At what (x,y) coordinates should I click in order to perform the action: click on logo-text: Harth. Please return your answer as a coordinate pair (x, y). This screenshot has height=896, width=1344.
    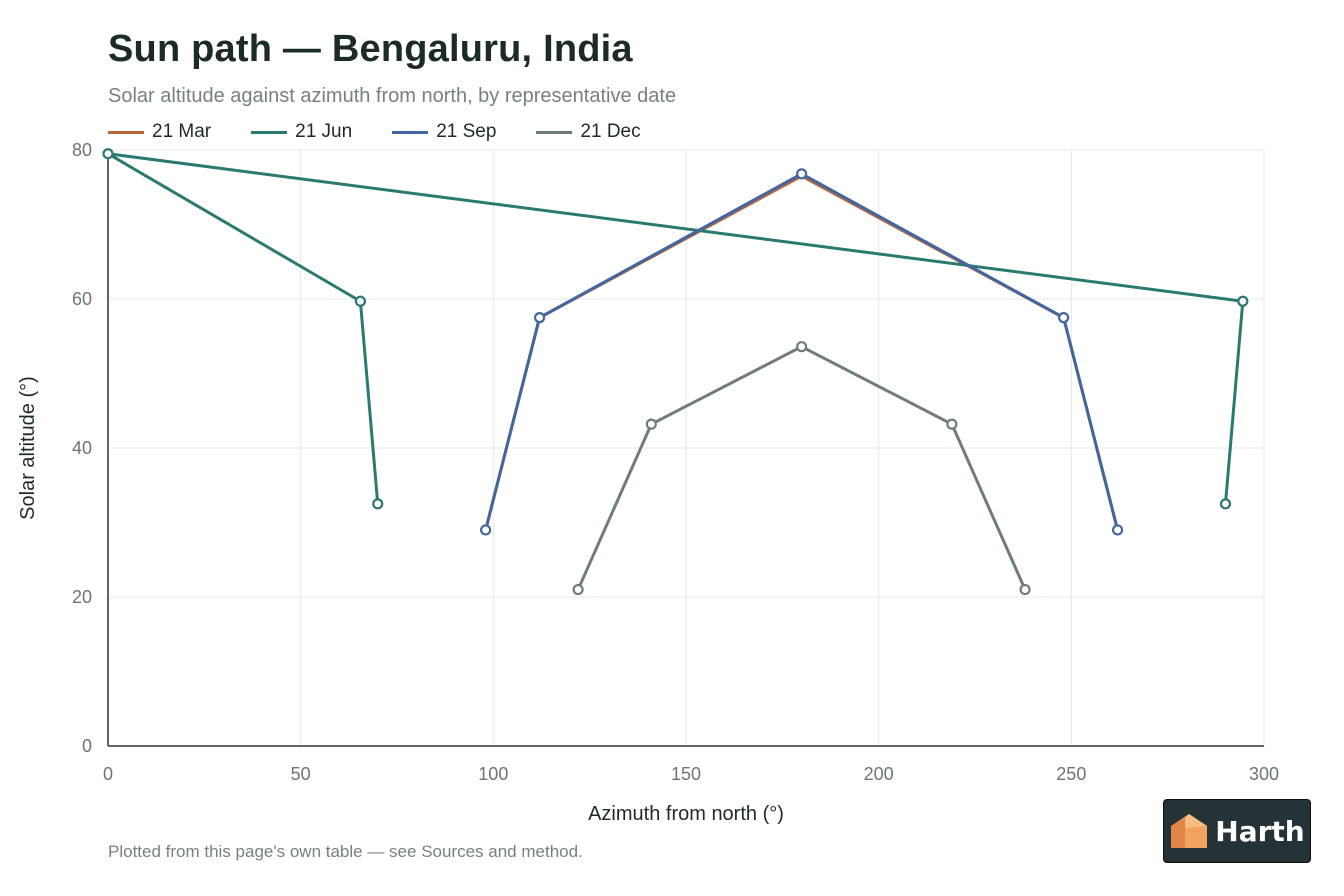
    Looking at the image, I should click on (1260, 831).